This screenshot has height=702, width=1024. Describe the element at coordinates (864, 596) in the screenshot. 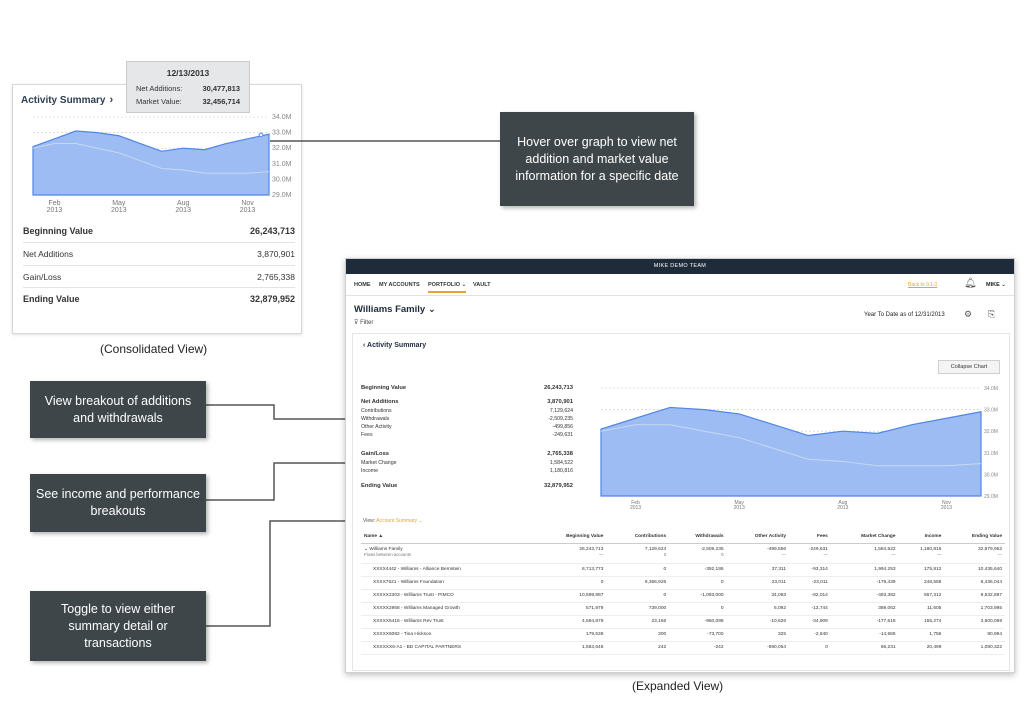

I see `table-cell: -493,382` at that location.